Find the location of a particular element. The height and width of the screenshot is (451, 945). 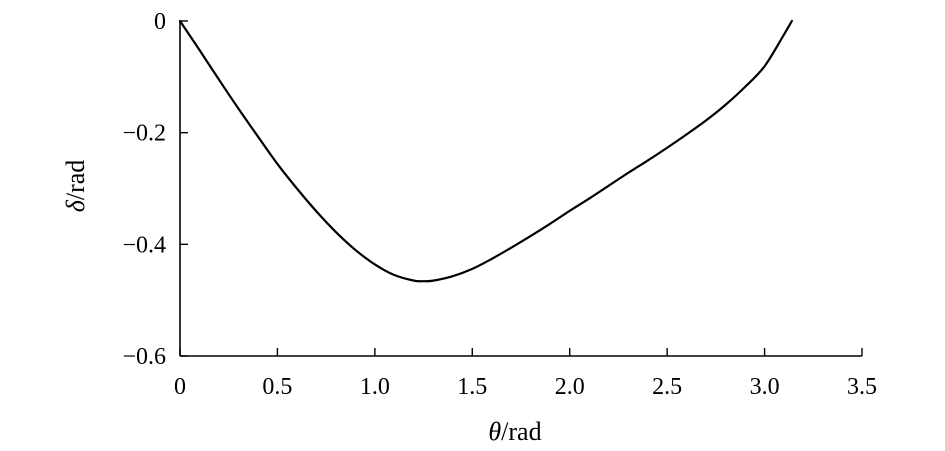

y-tick-label: −0.4 is located at coordinates (144, 245).